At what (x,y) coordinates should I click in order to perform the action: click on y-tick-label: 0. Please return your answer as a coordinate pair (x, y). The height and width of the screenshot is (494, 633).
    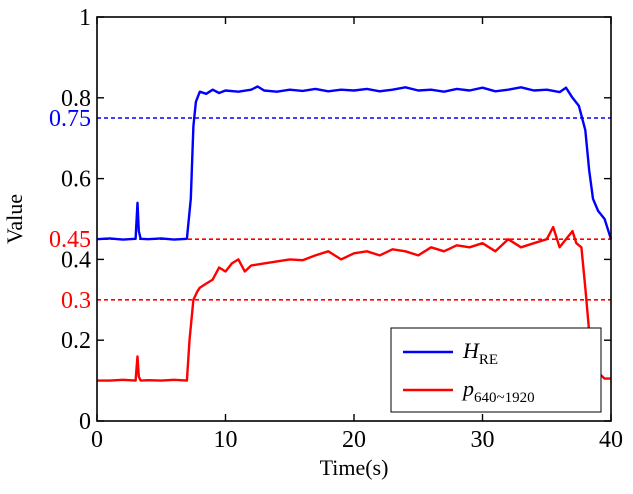
    Looking at the image, I should click on (85, 422).